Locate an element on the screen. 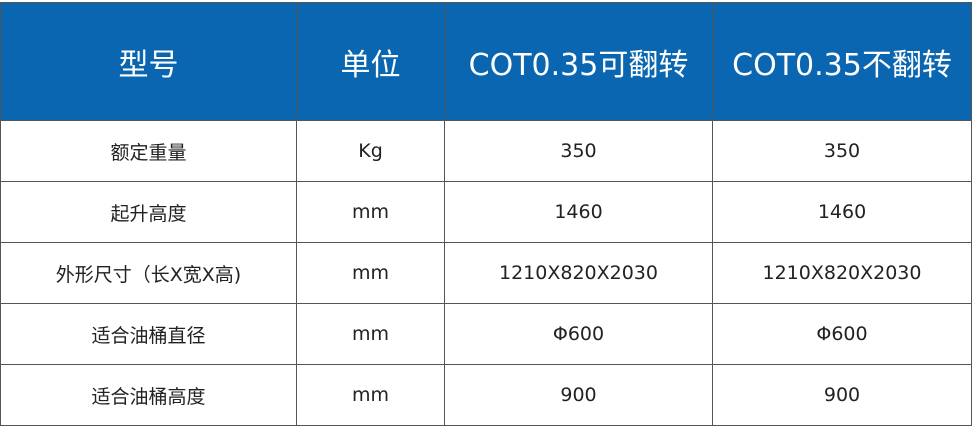  table-row: 适合油桶直径 mm Φ600 Φ600 is located at coordinates (486, 334).